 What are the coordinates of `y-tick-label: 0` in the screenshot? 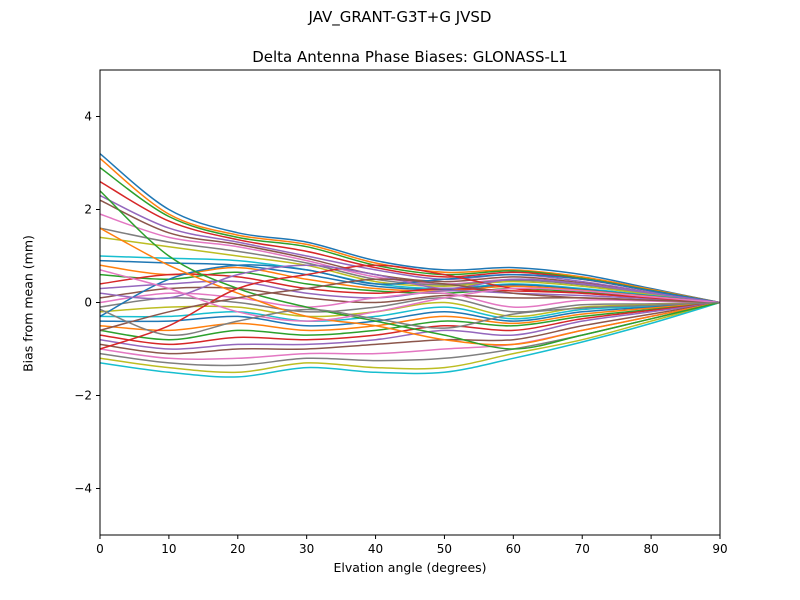 It's located at (88, 303).